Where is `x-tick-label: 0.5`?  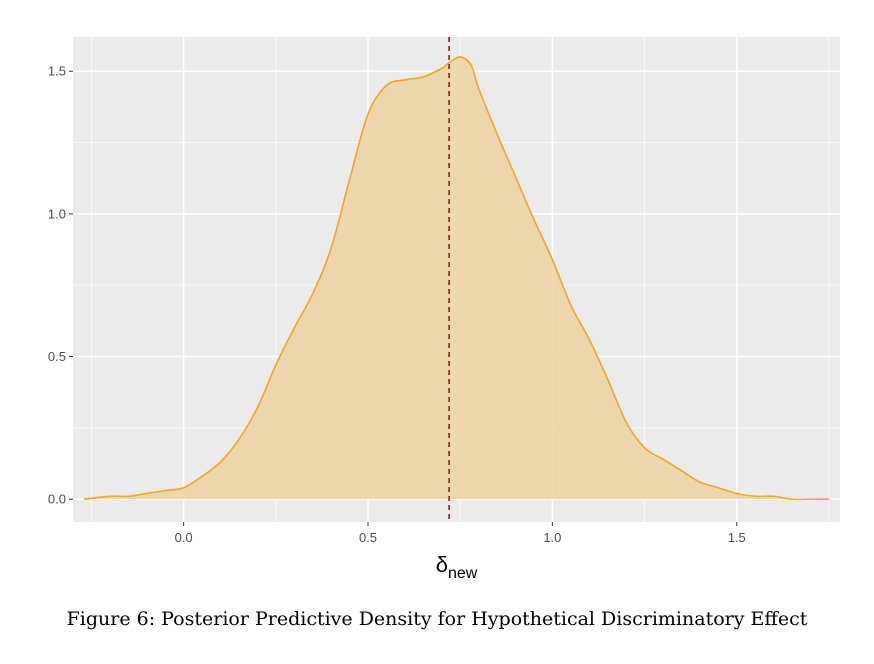 x-tick-label: 0.5 is located at coordinates (368, 537).